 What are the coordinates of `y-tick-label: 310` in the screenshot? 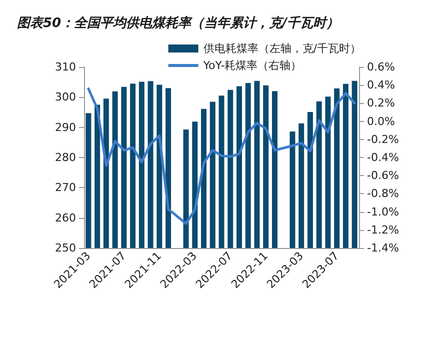 It's located at (65, 67).